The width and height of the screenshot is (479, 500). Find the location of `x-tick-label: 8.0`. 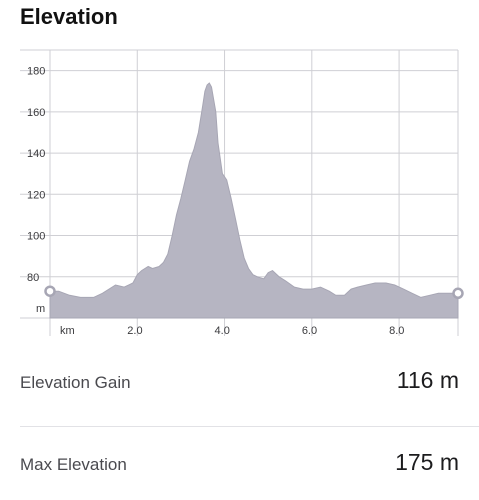

x-tick-label: 8.0 is located at coordinates (396, 331).